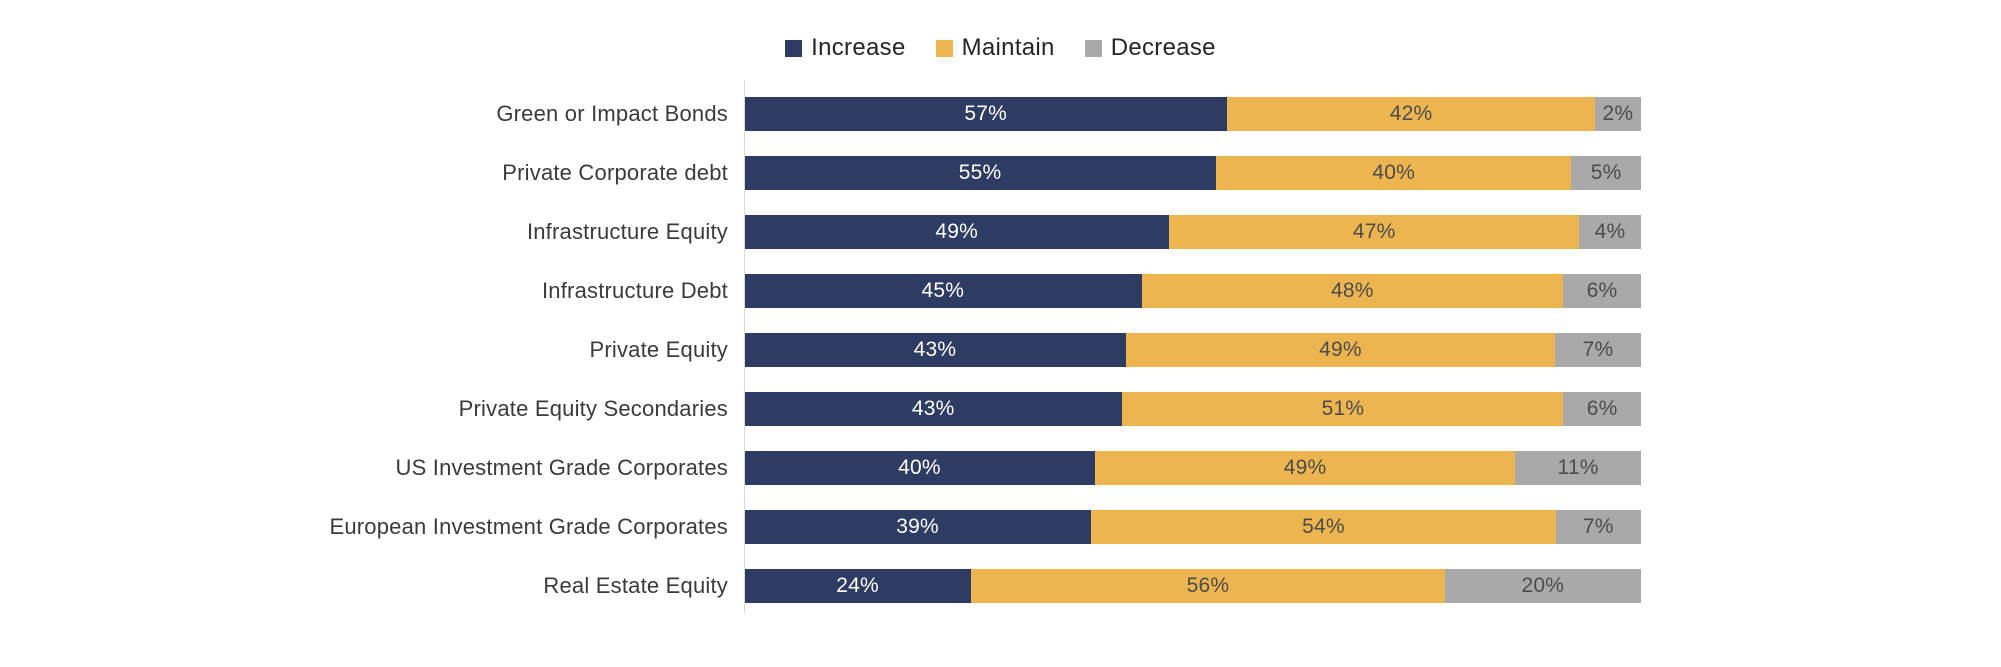  I want to click on legend-label-increase: Increase, so click(858, 47).